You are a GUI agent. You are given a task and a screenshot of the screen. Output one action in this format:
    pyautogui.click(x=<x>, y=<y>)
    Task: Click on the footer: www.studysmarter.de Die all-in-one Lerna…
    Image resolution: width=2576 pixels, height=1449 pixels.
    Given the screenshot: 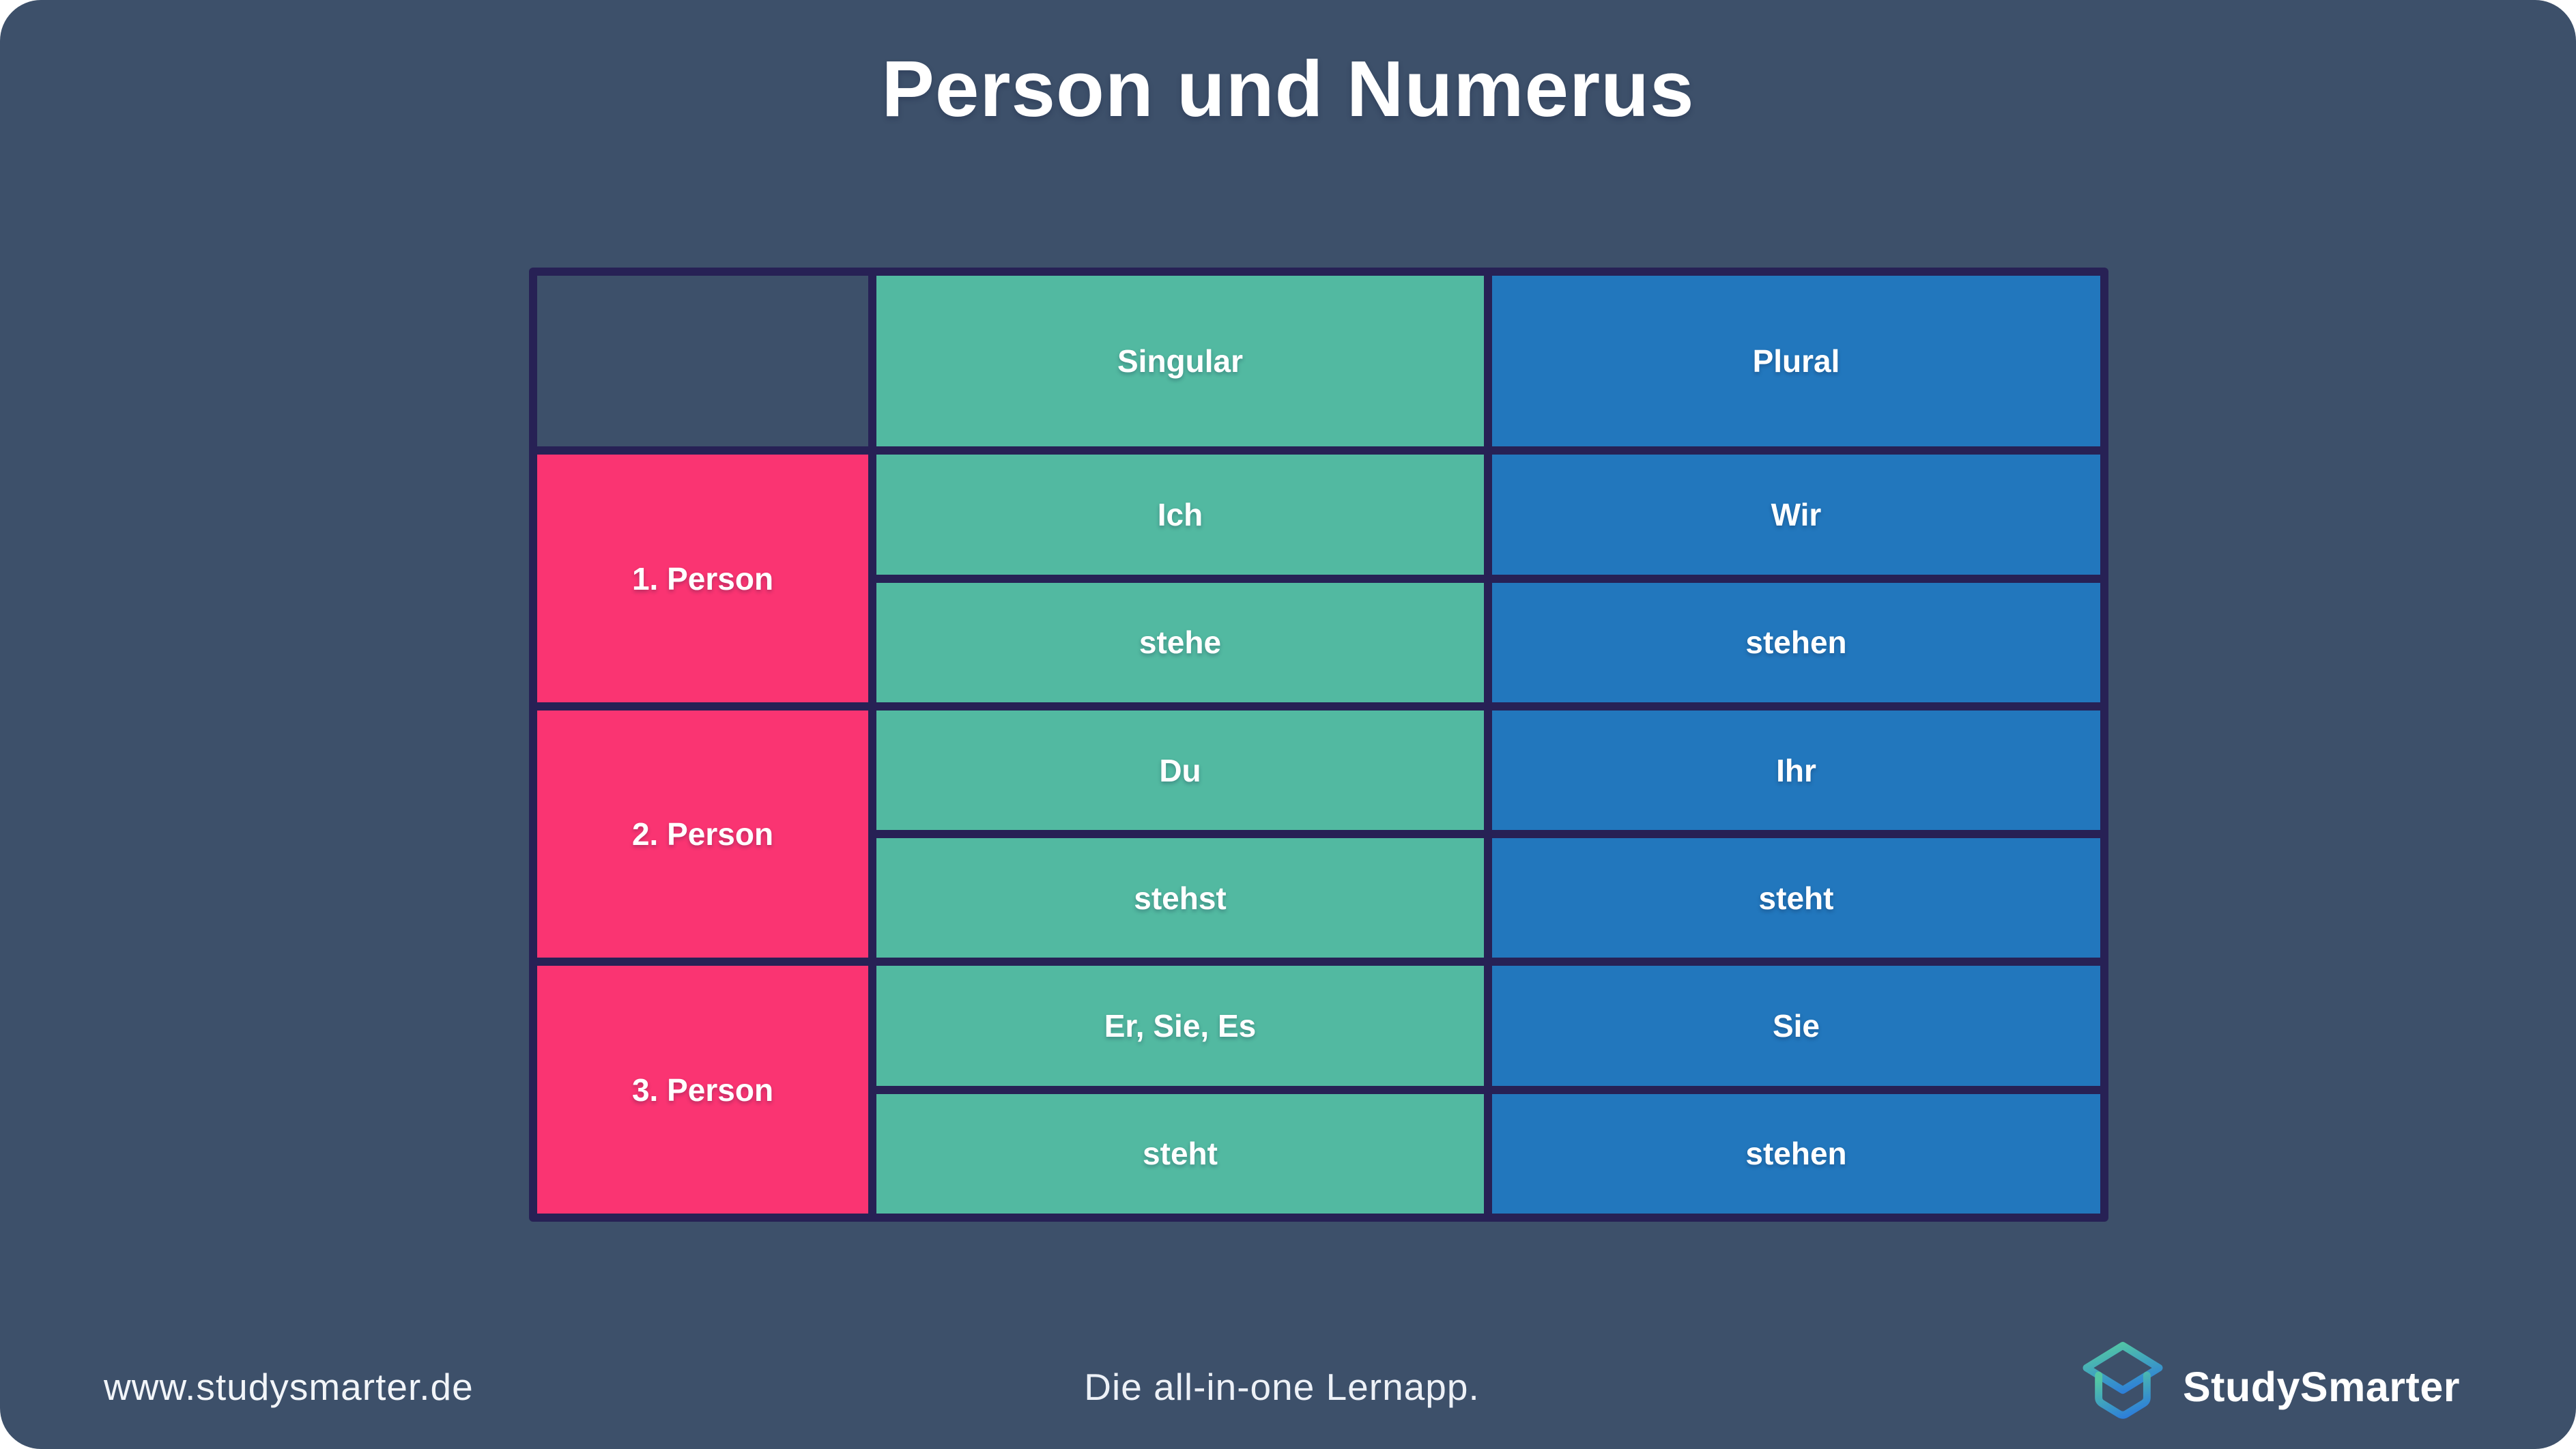 What is the action you would take?
    pyautogui.click(x=1282, y=1387)
    